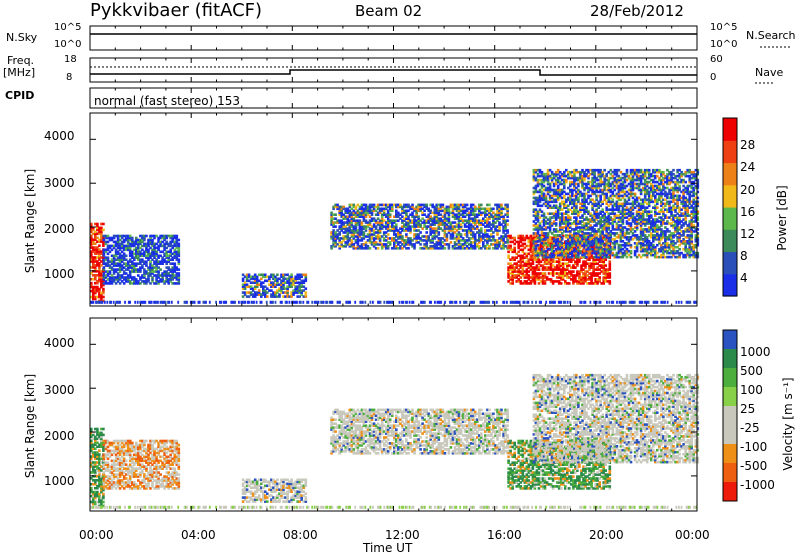  Describe the element at coordinates (393, 72) in the screenshot. I see `freq-line` at that location.